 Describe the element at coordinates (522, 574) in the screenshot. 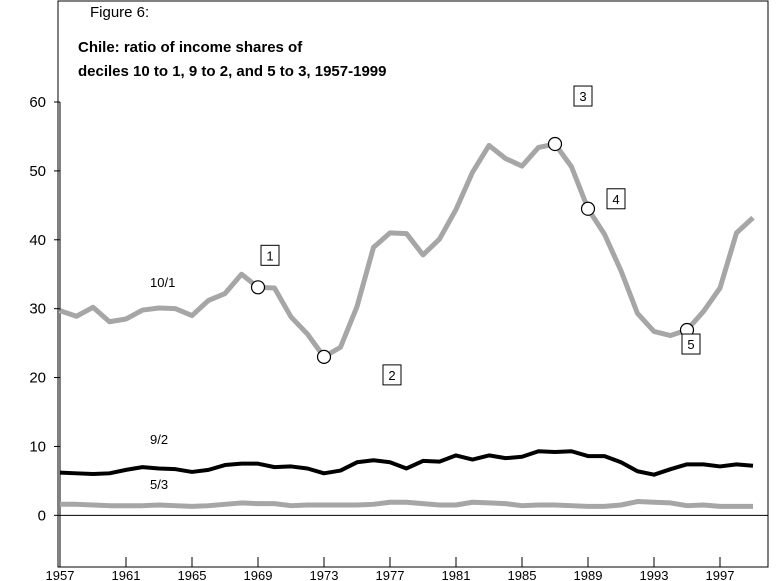

I see `x-tick-label: 1985` at that location.